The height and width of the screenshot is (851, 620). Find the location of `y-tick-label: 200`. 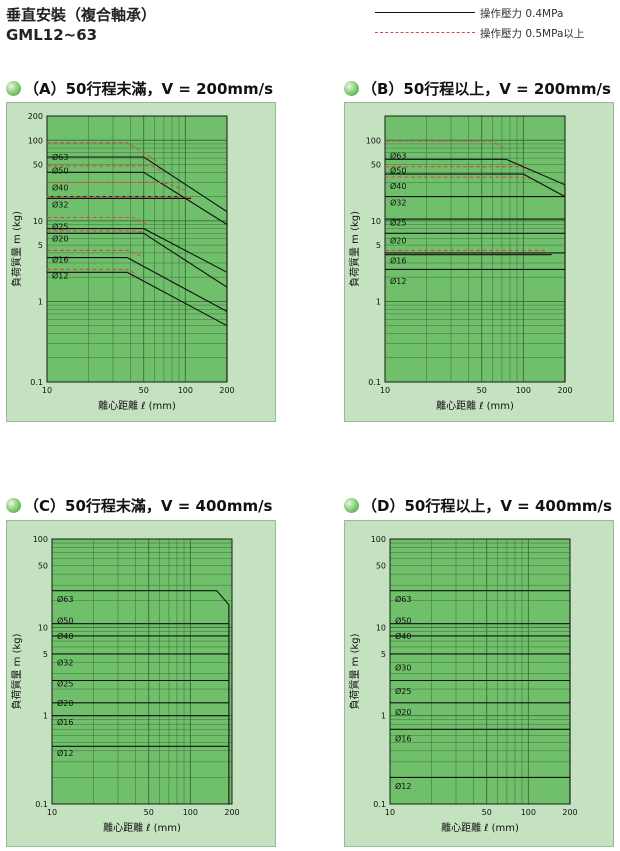

y-tick-label: 200 is located at coordinates (35, 116).